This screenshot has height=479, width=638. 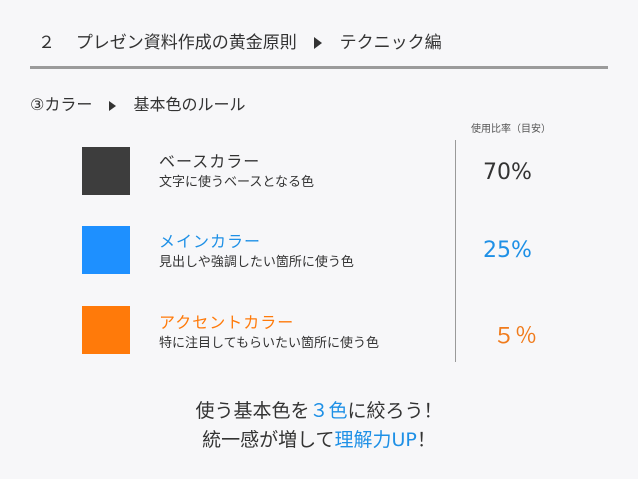 I want to click on accent-color-description: 特に注目してもらいたい箇所に使う色, so click(x=269, y=343).